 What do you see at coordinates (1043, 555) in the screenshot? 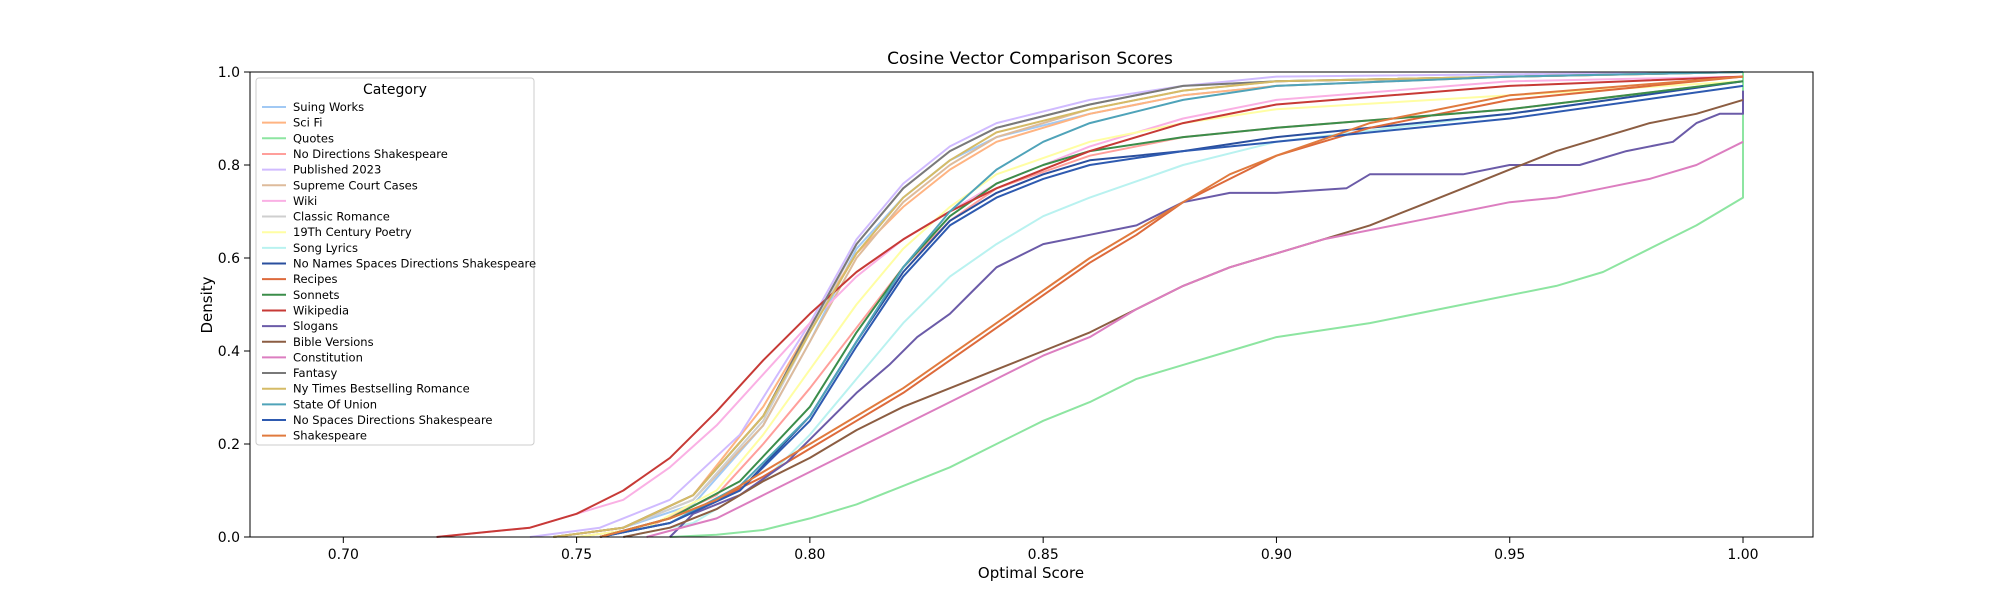
I see `x-tick-label-3: 0.85` at bounding box center [1043, 555].